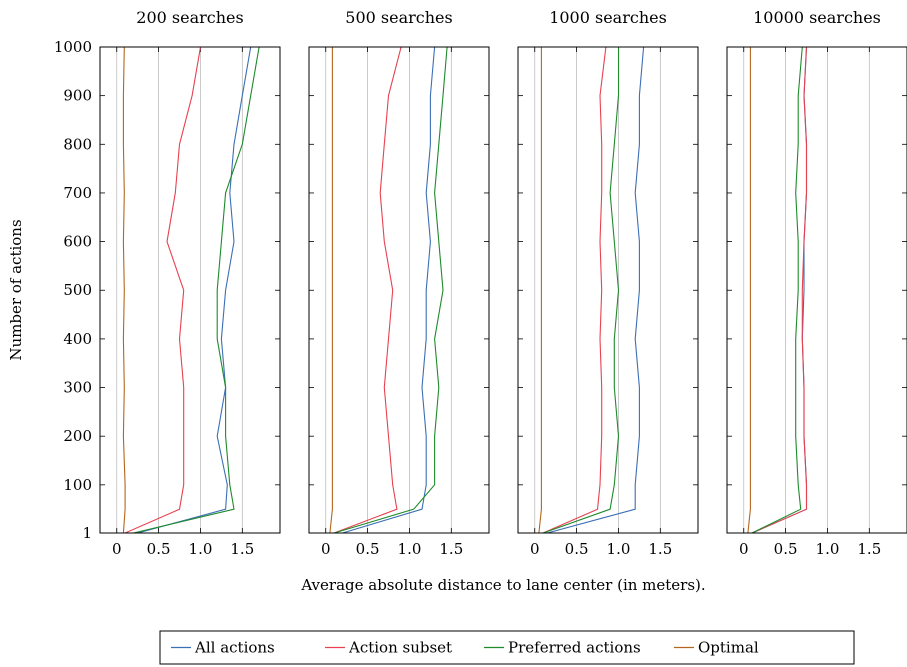 The image size is (907, 667). I want to click on panel-title: 200 searches, so click(189, 17).